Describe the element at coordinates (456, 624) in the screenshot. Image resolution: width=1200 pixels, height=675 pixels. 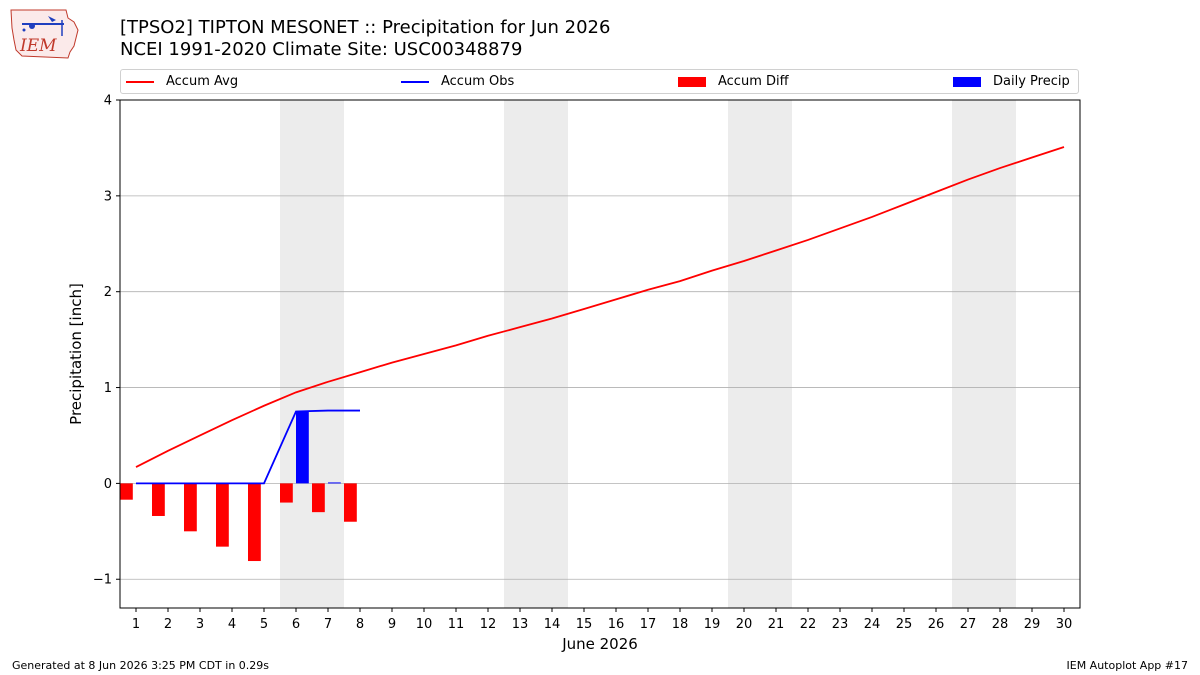
I see `x-tick-label: 11` at that location.